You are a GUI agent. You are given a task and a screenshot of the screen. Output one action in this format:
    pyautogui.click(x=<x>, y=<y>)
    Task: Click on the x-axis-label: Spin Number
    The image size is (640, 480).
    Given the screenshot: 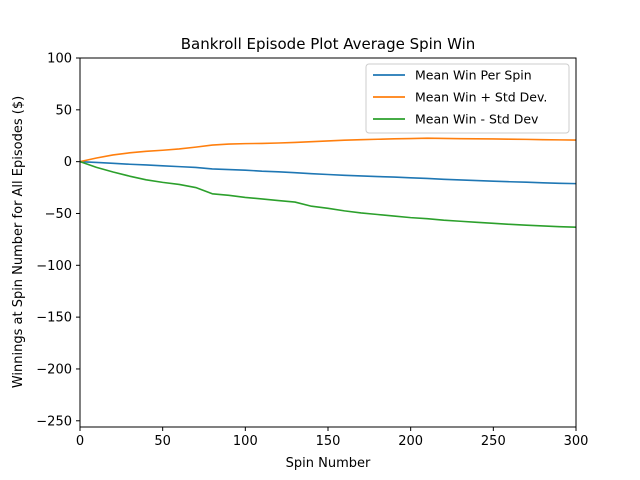 What is the action you would take?
    pyautogui.click(x=328, y=463)
    